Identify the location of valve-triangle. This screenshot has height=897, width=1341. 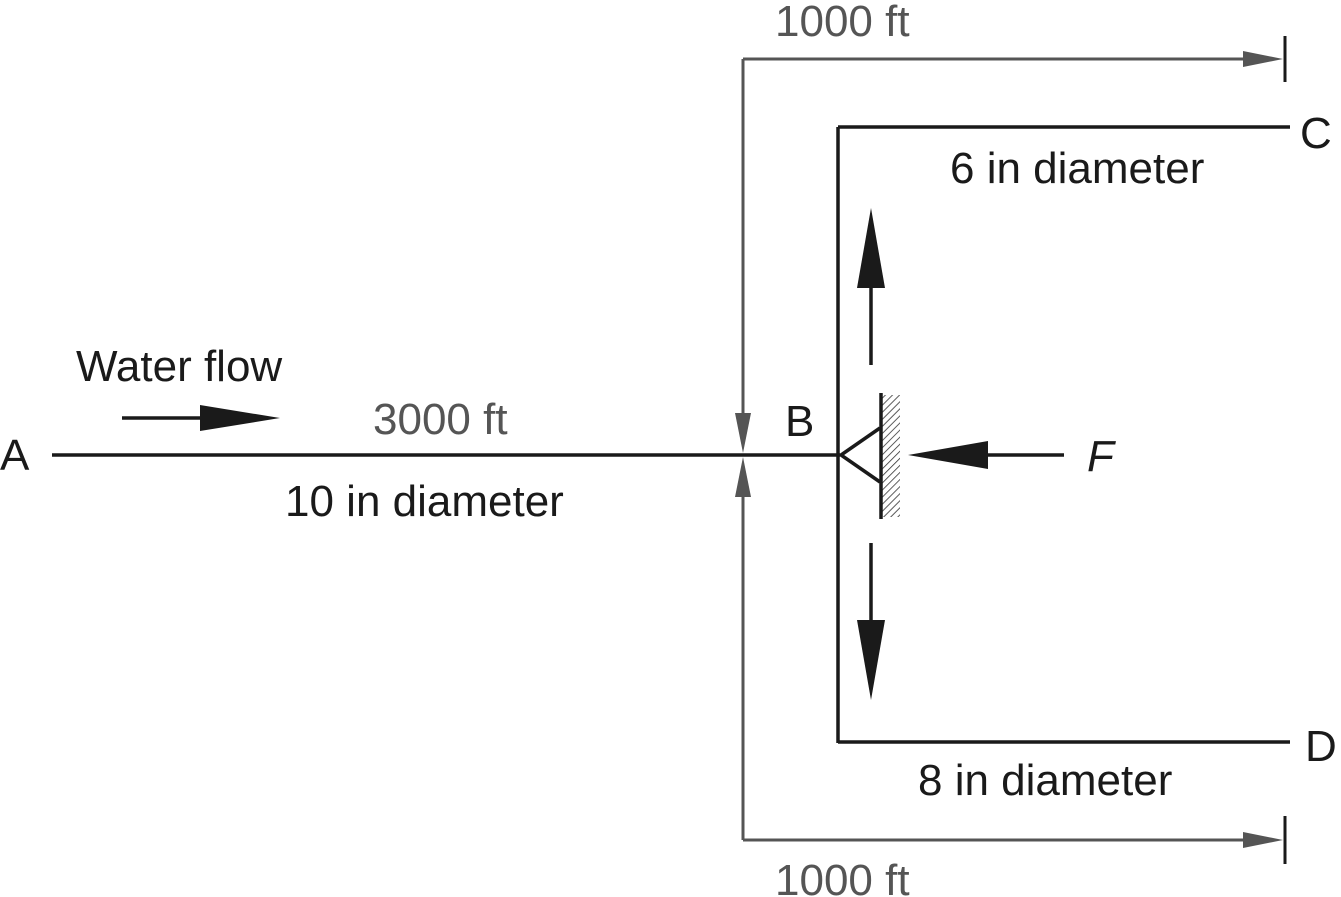
(859, 455).